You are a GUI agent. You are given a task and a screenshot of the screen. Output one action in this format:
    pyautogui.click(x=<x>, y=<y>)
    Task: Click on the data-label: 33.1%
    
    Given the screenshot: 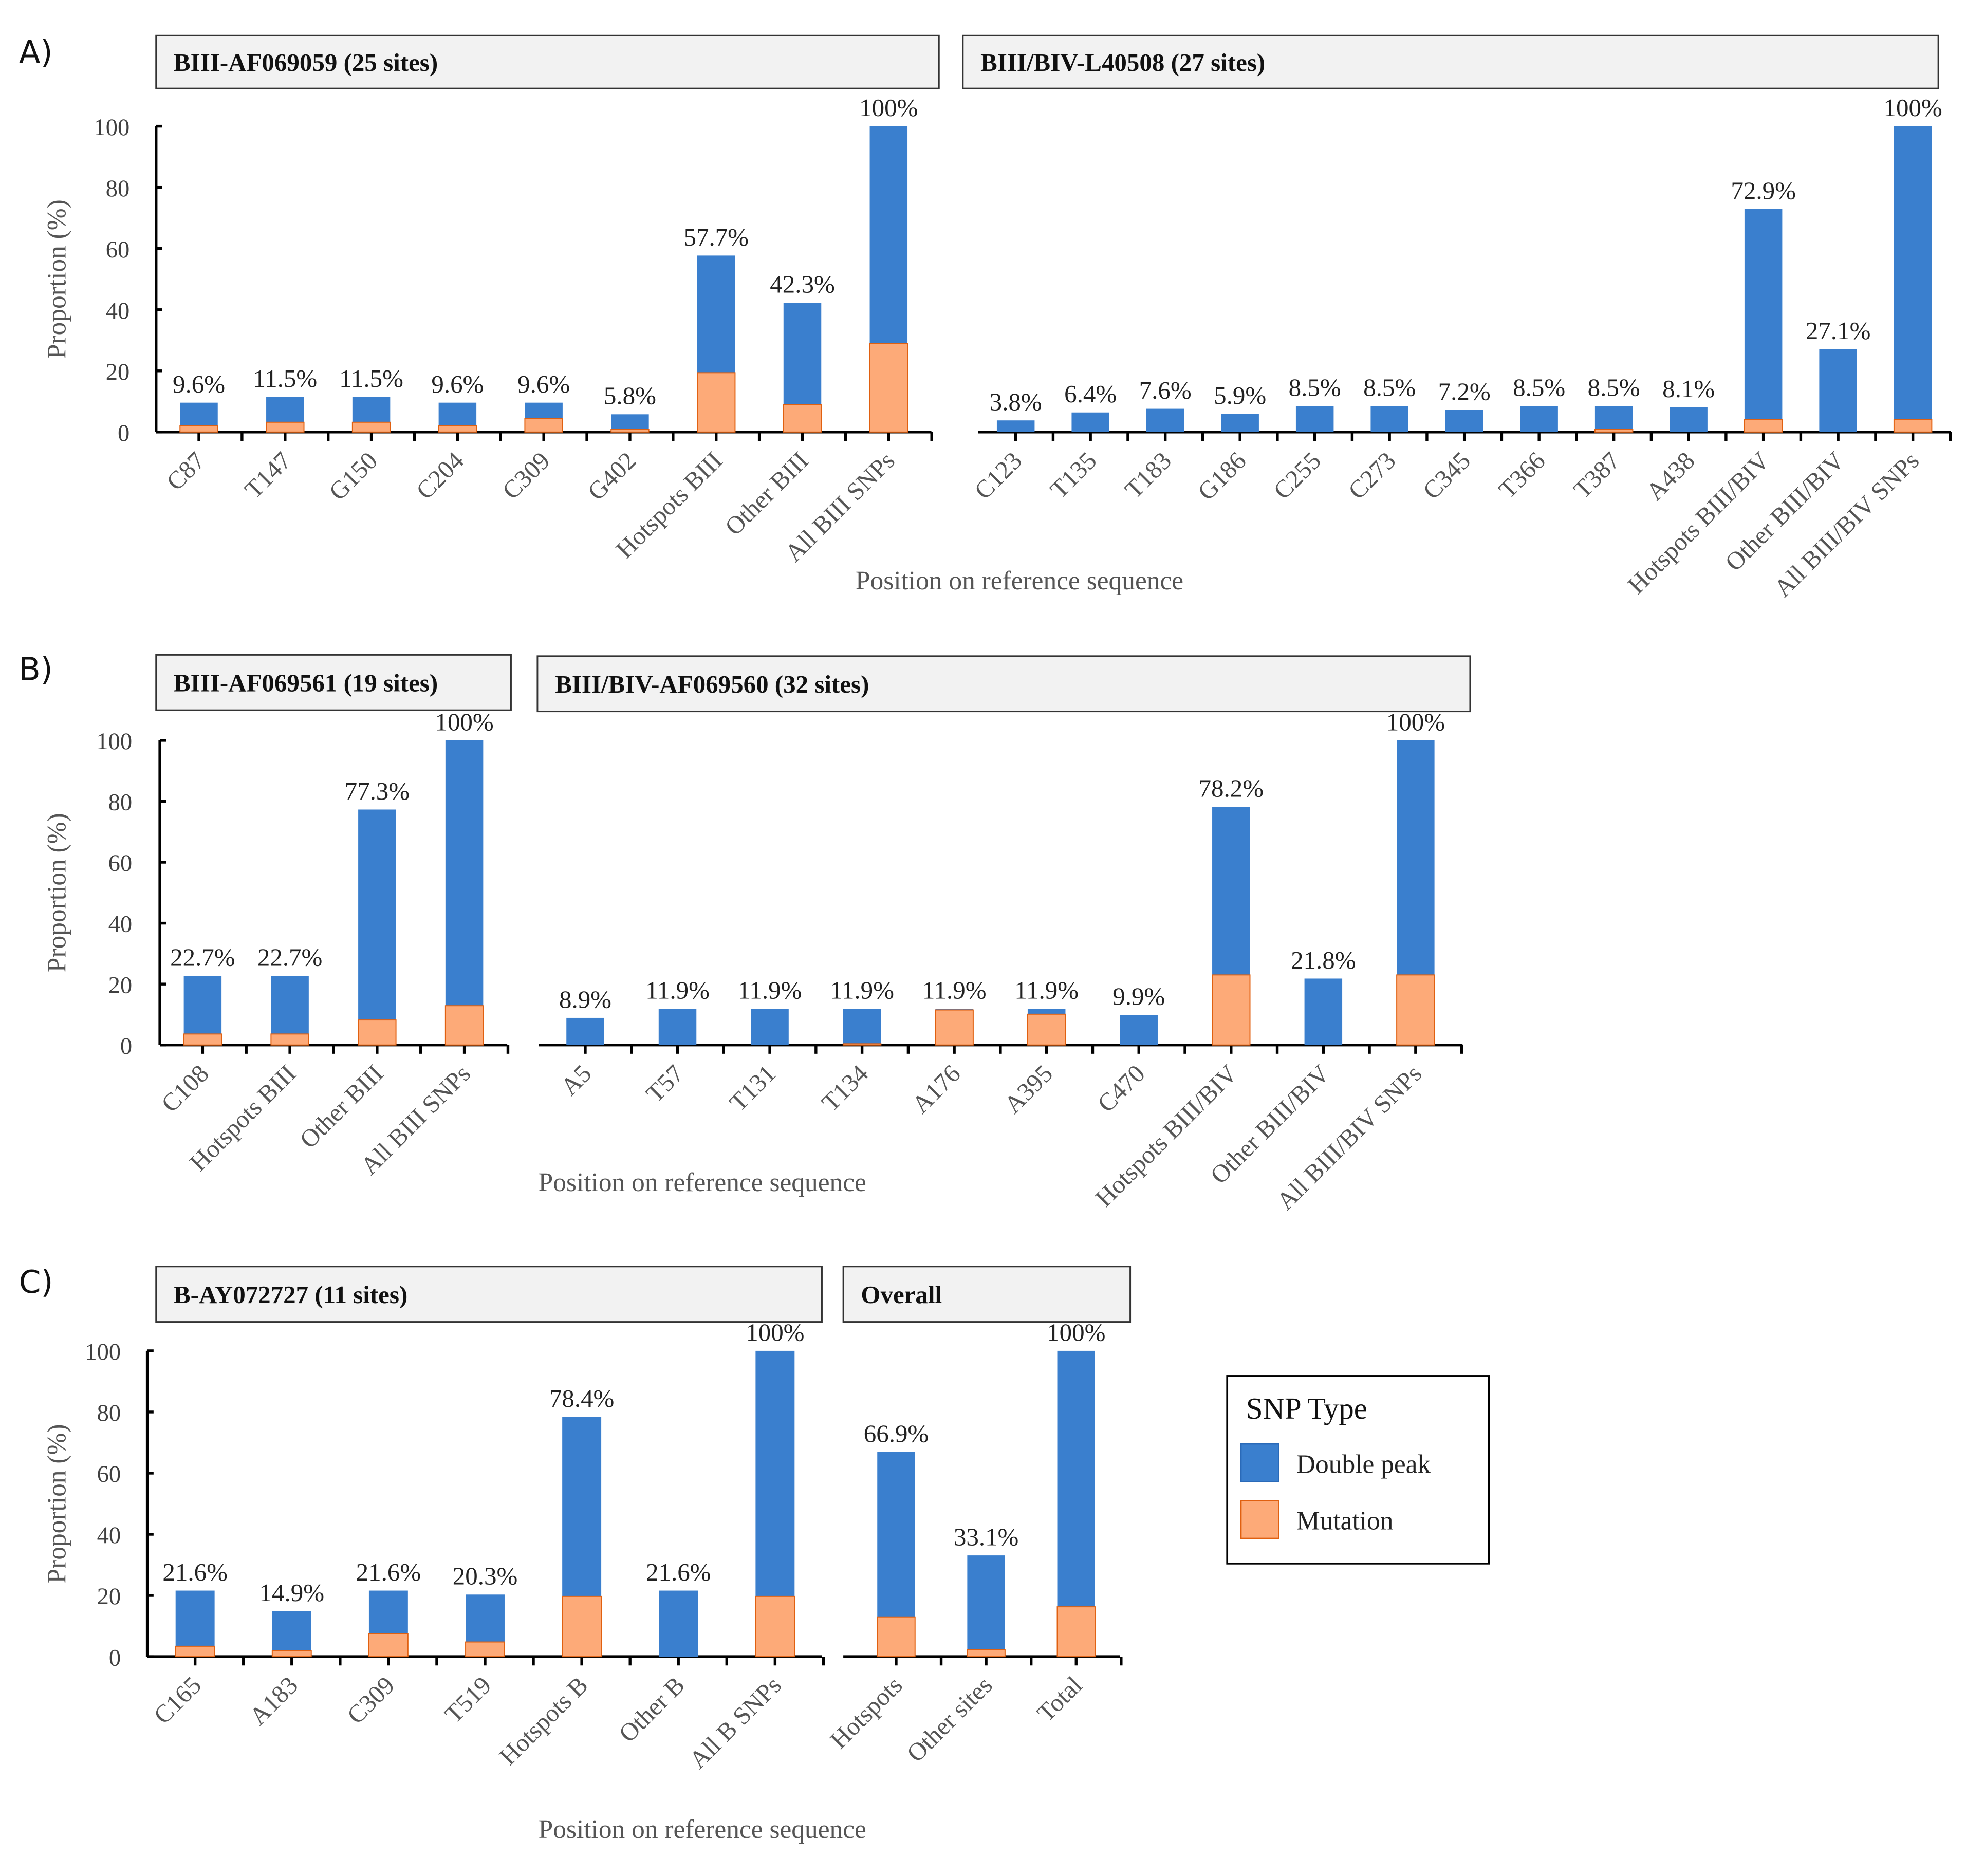 What is the action you would take?
    pyautogui.click(x=986, y=1537)
    